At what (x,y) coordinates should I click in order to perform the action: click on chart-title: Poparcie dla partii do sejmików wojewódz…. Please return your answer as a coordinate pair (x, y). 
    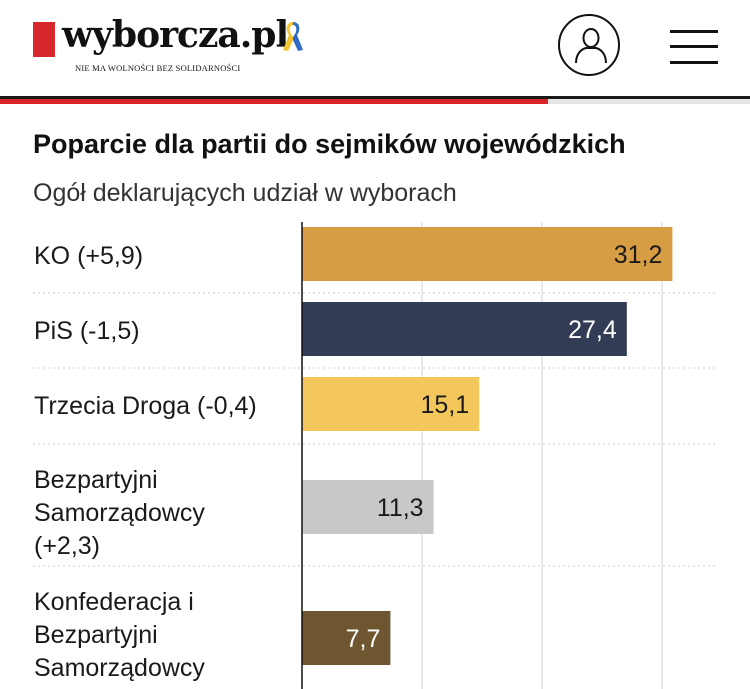
    Looking at the image, I should click on (329, 144).